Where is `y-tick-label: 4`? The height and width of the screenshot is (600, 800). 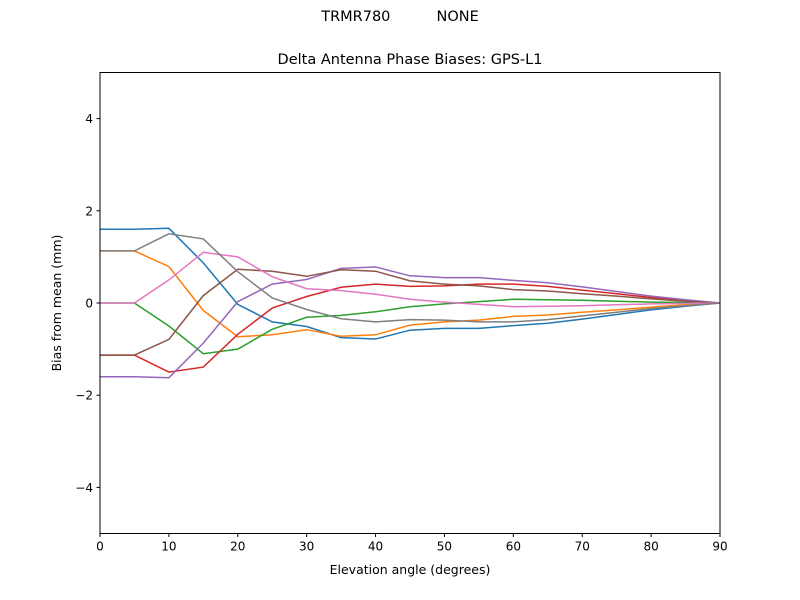
y-tick-label: 4 is located at coordinates (89, 119).